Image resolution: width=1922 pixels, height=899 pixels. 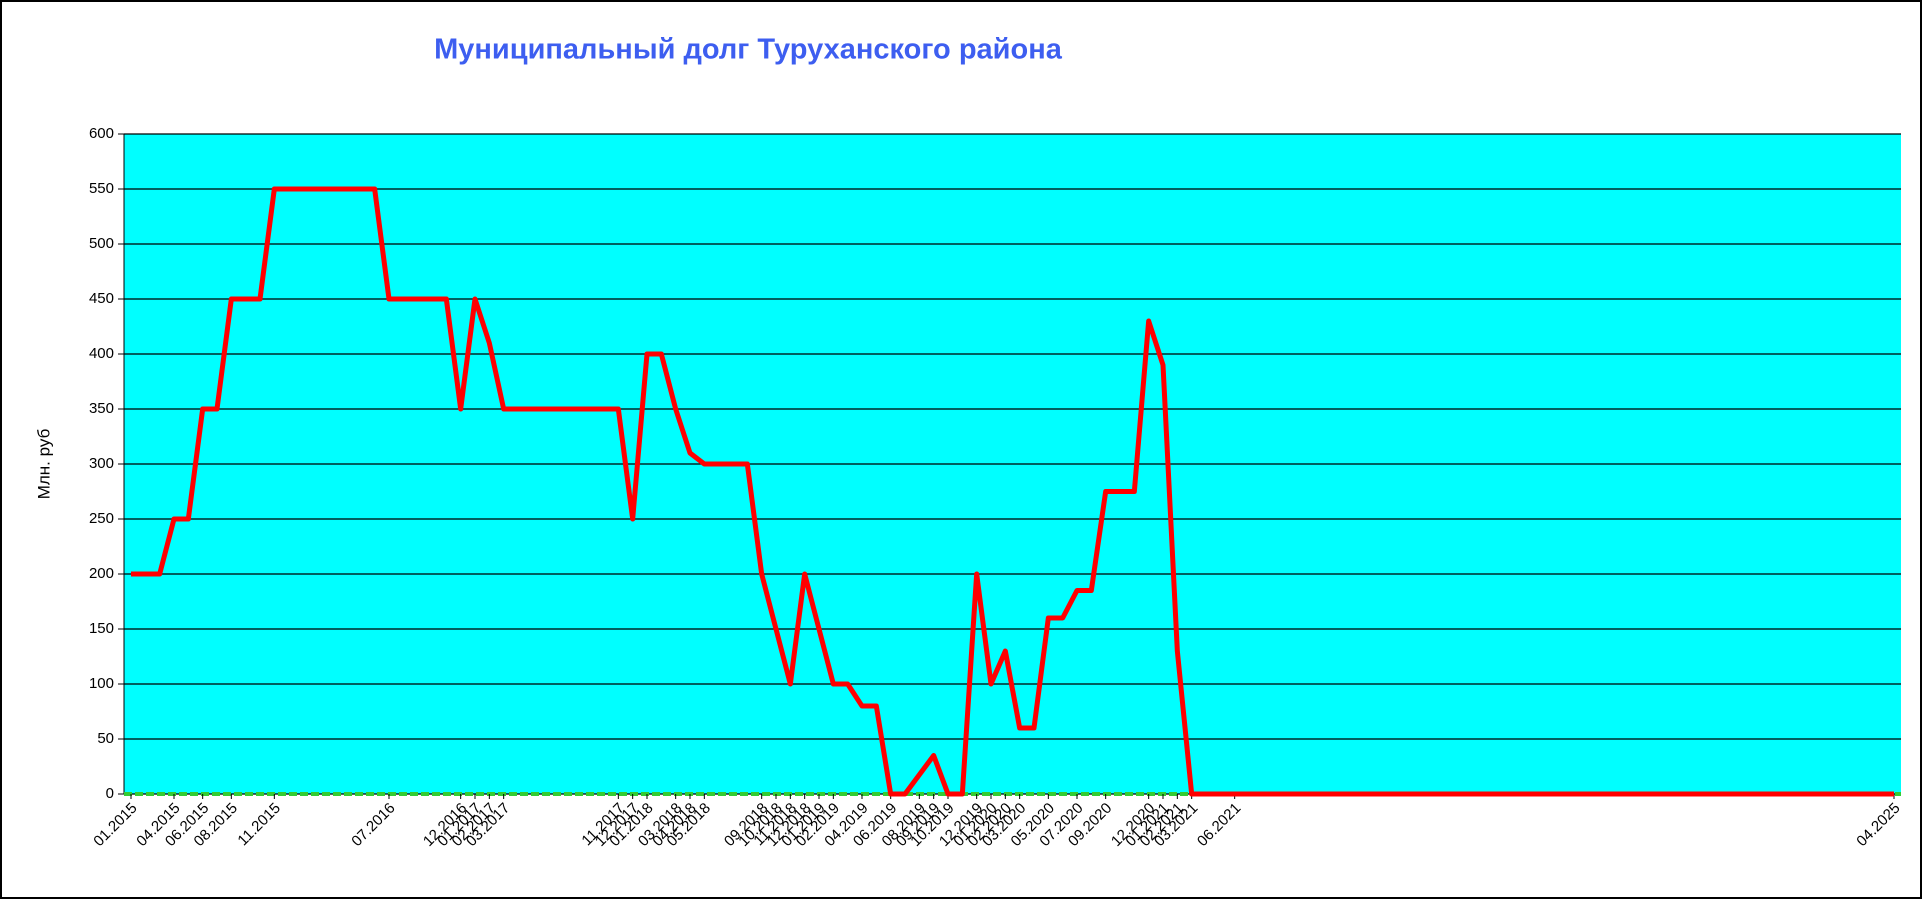 I want to click on y-tick-label: 300, so click(x=101, y=463).